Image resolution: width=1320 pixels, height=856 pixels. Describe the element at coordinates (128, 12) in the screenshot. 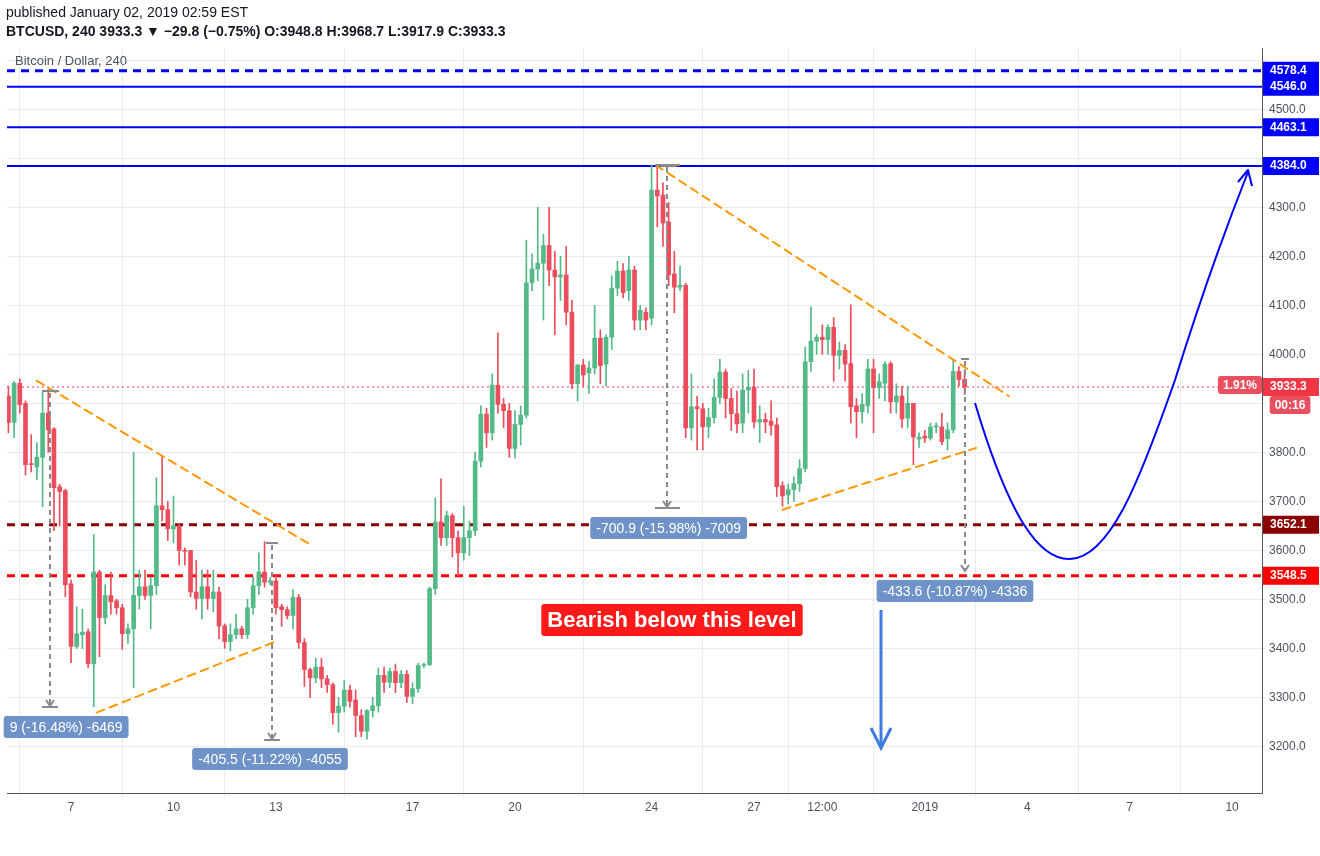

I see `text: published January 02, 2019 02:59 EST` at that location.